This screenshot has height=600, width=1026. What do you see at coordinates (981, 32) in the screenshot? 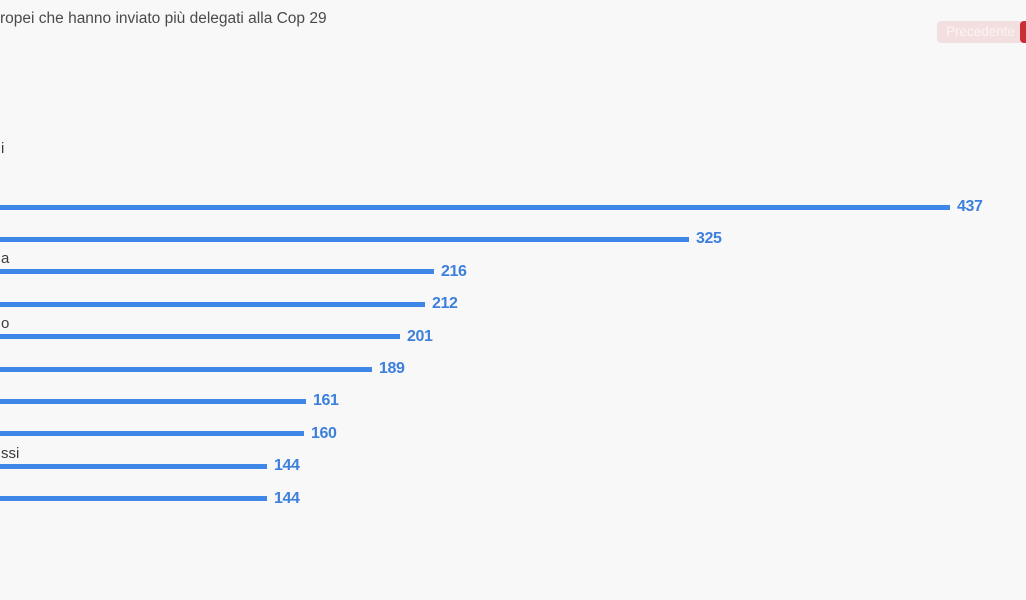
I see `previous-button: Precedente` at bounding box center [981, 32].